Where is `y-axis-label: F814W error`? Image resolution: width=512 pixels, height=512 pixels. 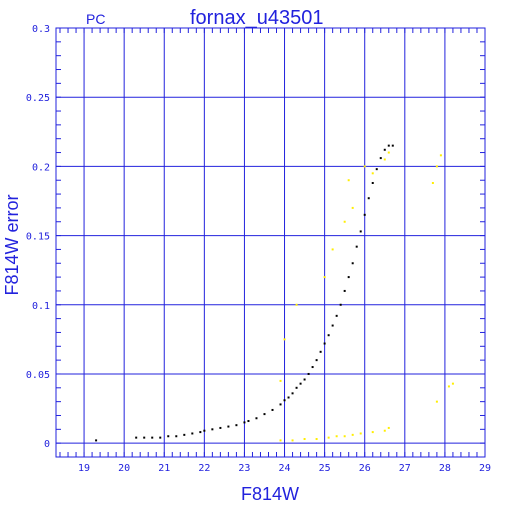
y-axis-label: F814W error is located at coordinates (12, 244).